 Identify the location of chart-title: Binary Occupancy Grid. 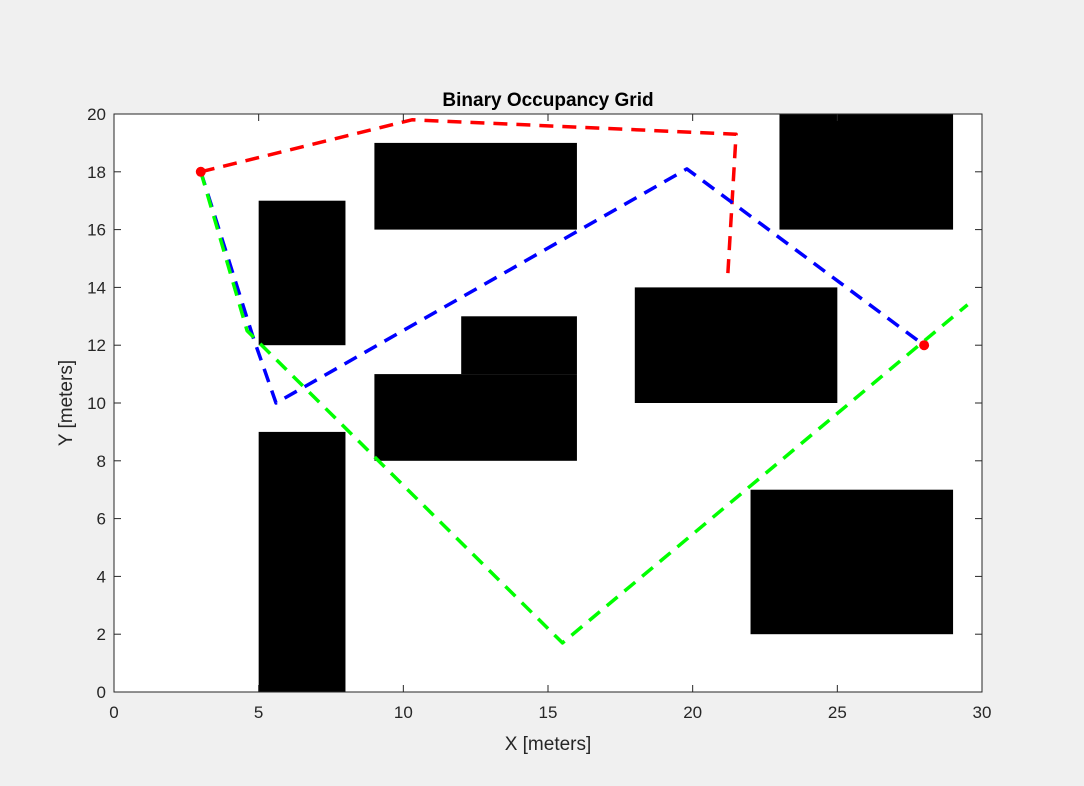
(547, 100).